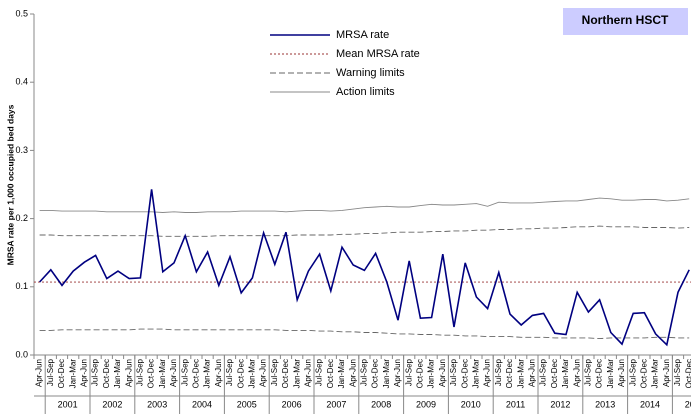  I want to click on year-label: 2010, so click(471, 404).